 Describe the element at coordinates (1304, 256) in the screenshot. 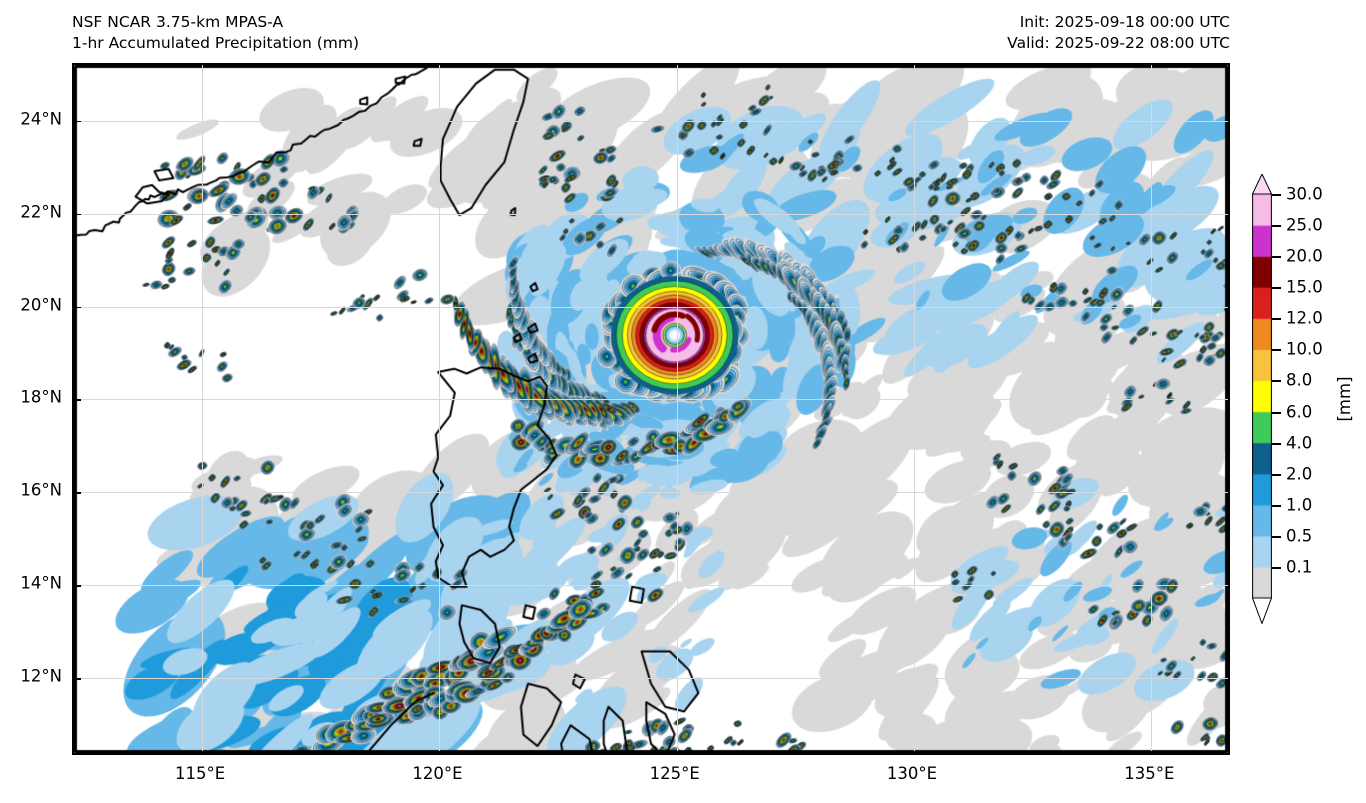

I see `colorbar-tick-label: 20.0` at that location.